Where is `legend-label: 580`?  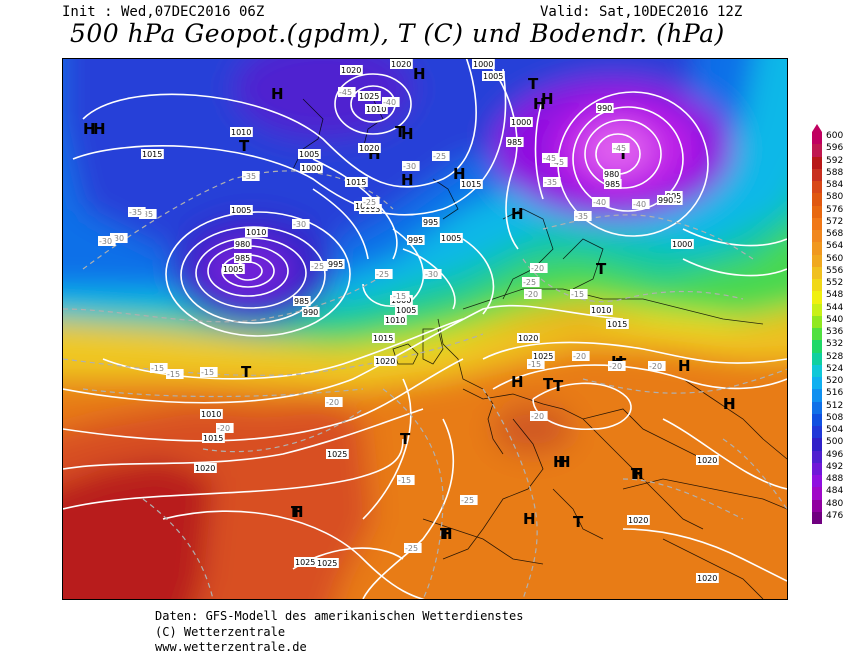 legend-label: 580 is located at coordinates (835, 197).